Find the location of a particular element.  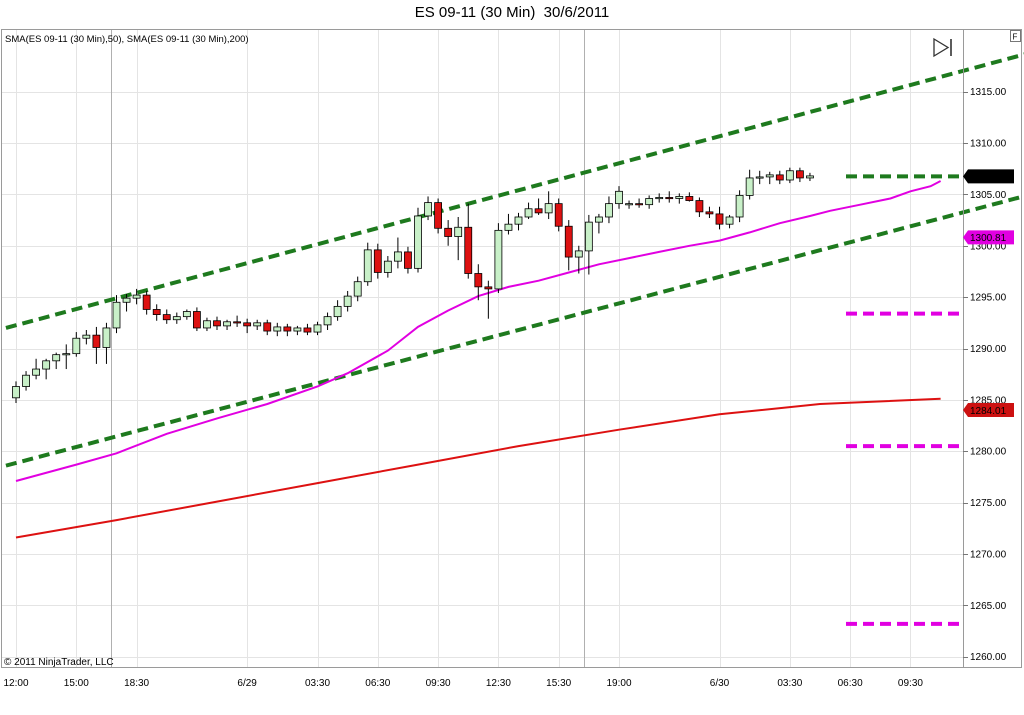

x-tick-label: 09:30 is located at coordinates (438, 683).